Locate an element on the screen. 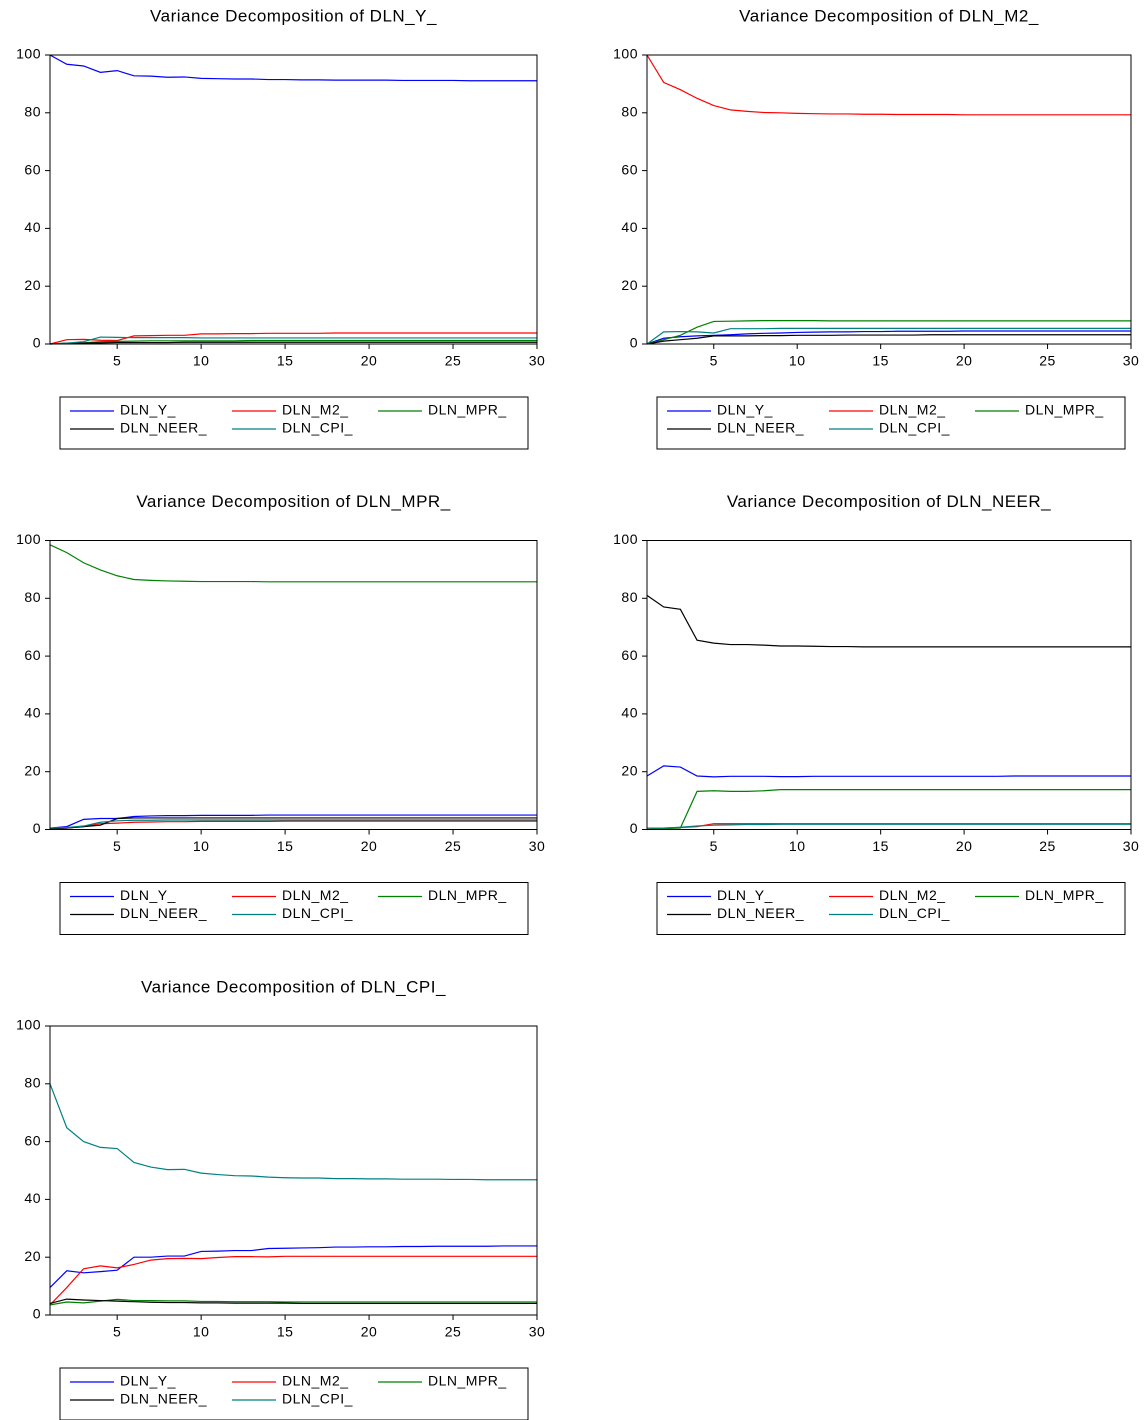  chart-title: Variance Decomposition of DLN_MPR_ is located at coordinates (293, 501).